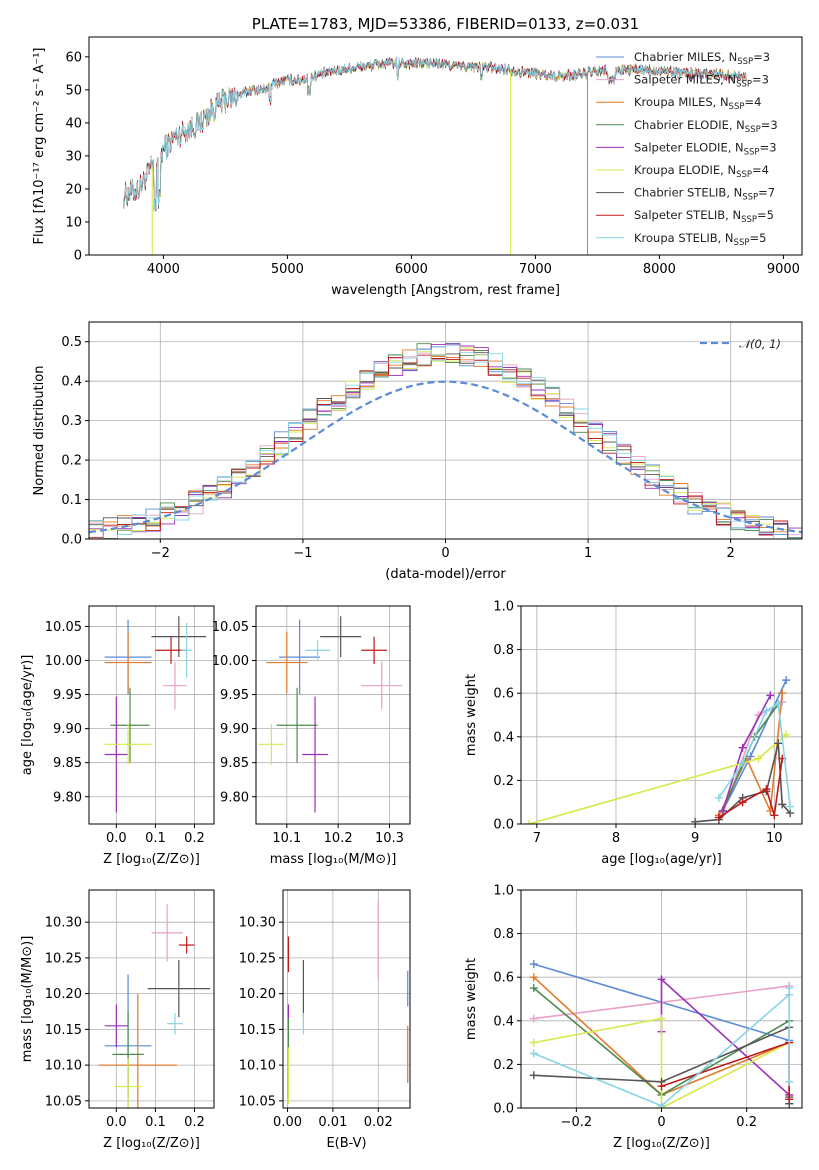 Image resolution: width=819 pixels, height=1170 pixels. I want to click on y-axis-label: age [log₁₀(age/yr)], so click(27, 715).